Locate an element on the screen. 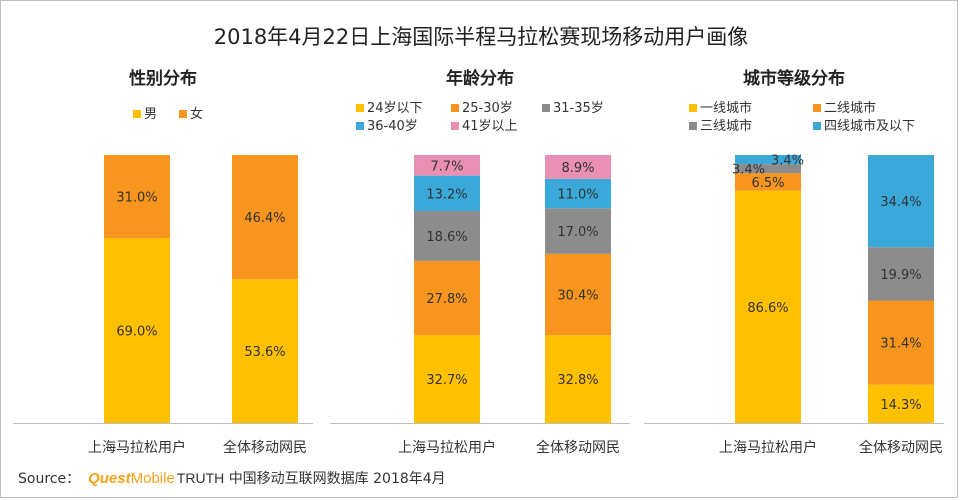  legend-label: 36-40岁 is located at coordinates (392, 126).